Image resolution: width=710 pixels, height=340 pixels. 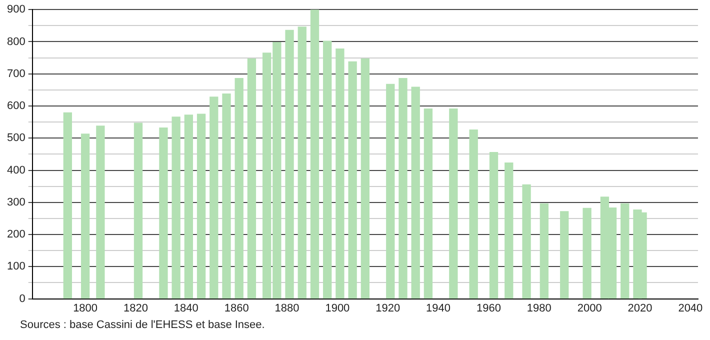 What do you see at coordinates (16, 10) in the screenshot?
I see `y-tick-label: 900` at bounding box center [16, 10].